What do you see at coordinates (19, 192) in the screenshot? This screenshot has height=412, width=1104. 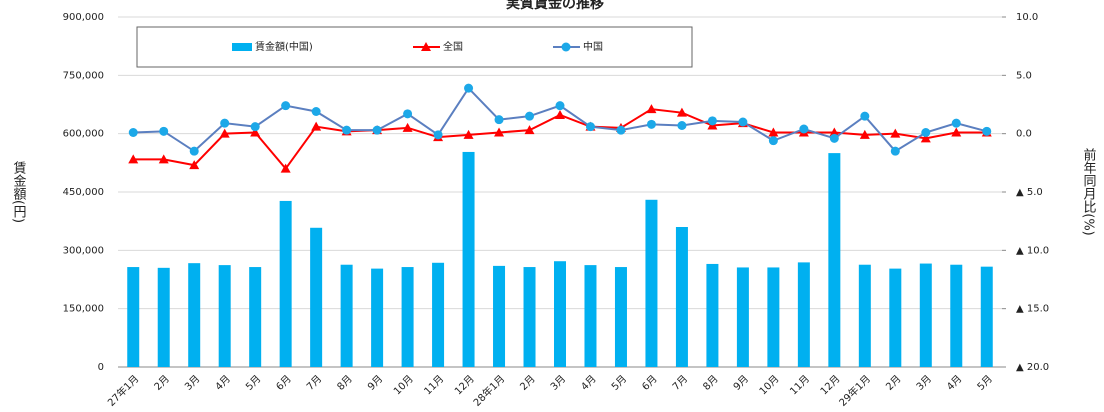 I see `y-axis-label: 賃金額(円)` at bounding box center [19, 192].